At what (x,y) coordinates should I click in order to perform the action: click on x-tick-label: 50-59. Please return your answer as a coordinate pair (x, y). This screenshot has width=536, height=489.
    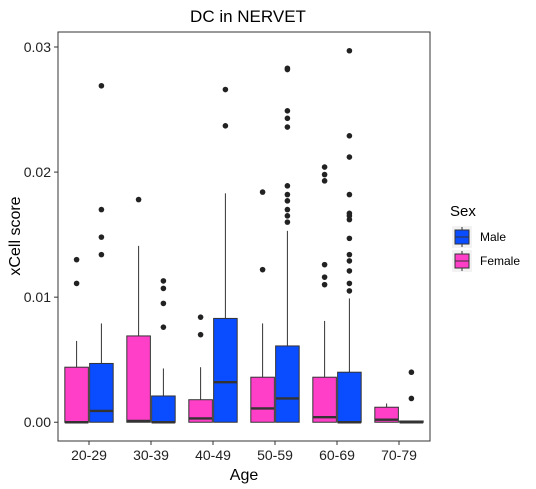
    Looking at the image, I should click on (275, 455).